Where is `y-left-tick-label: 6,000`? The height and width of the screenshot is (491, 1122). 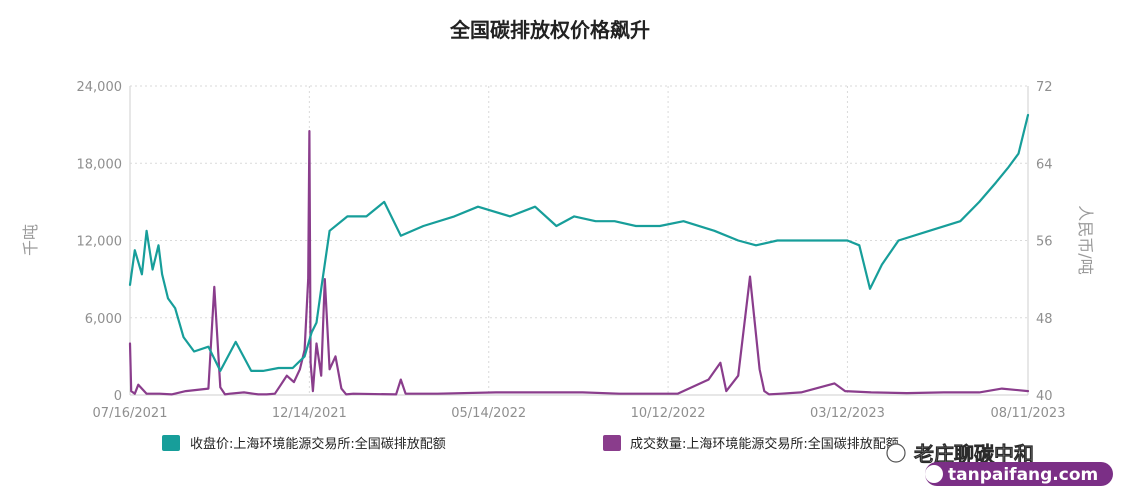
y-left-tick-label: 6,000 is located at coordinates (103, 319).